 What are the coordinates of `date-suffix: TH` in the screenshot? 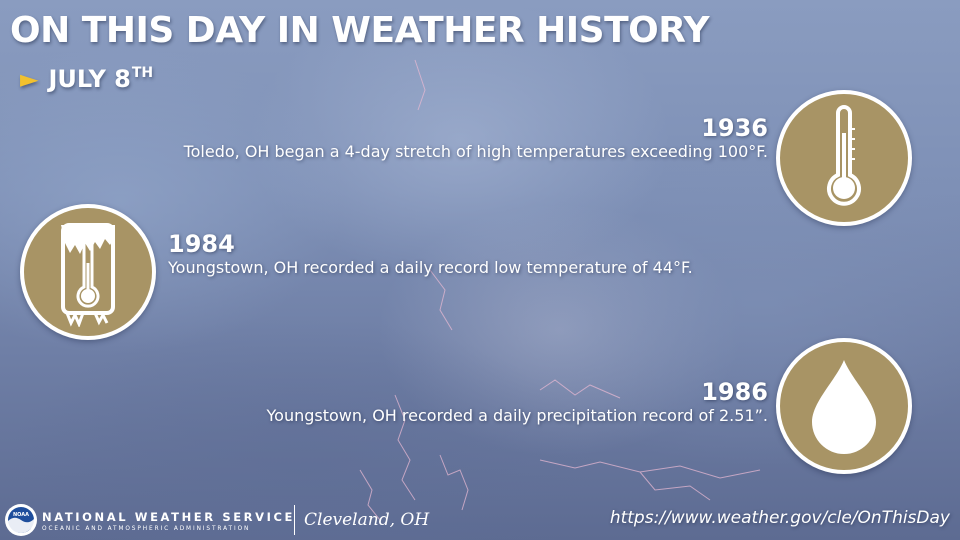 It's located at (142, 73).